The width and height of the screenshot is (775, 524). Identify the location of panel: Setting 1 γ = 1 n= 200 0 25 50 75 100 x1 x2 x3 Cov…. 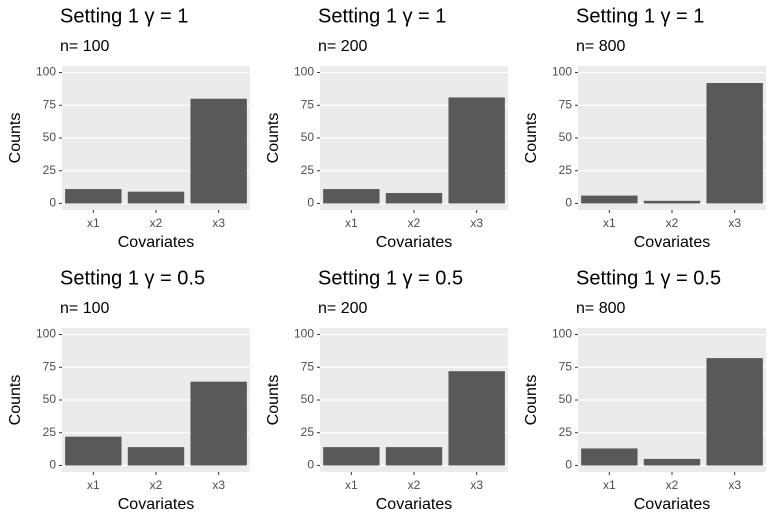
(386, 128).